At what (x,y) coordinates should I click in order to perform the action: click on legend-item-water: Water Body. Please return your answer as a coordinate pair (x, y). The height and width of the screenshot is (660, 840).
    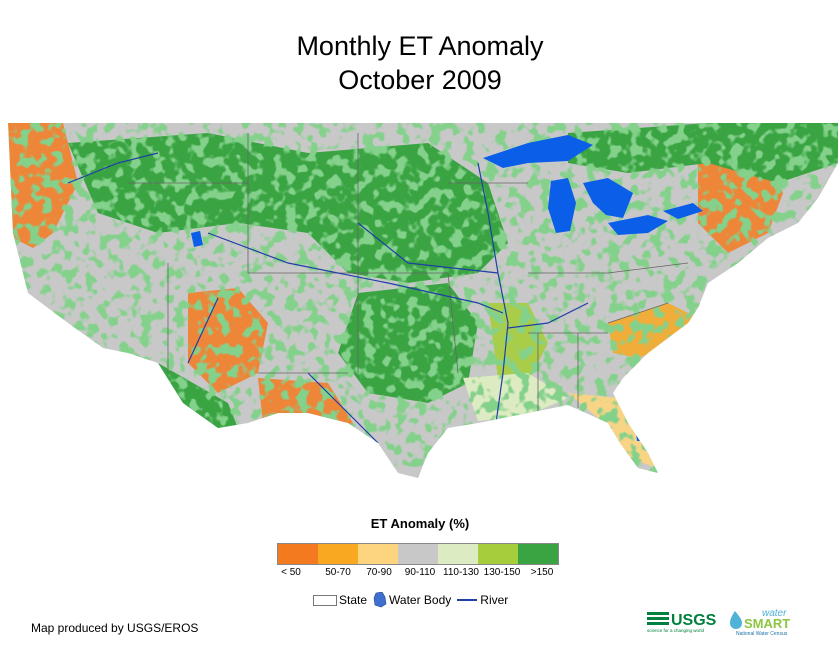
    Looking at the image, I should click on (412, 600).